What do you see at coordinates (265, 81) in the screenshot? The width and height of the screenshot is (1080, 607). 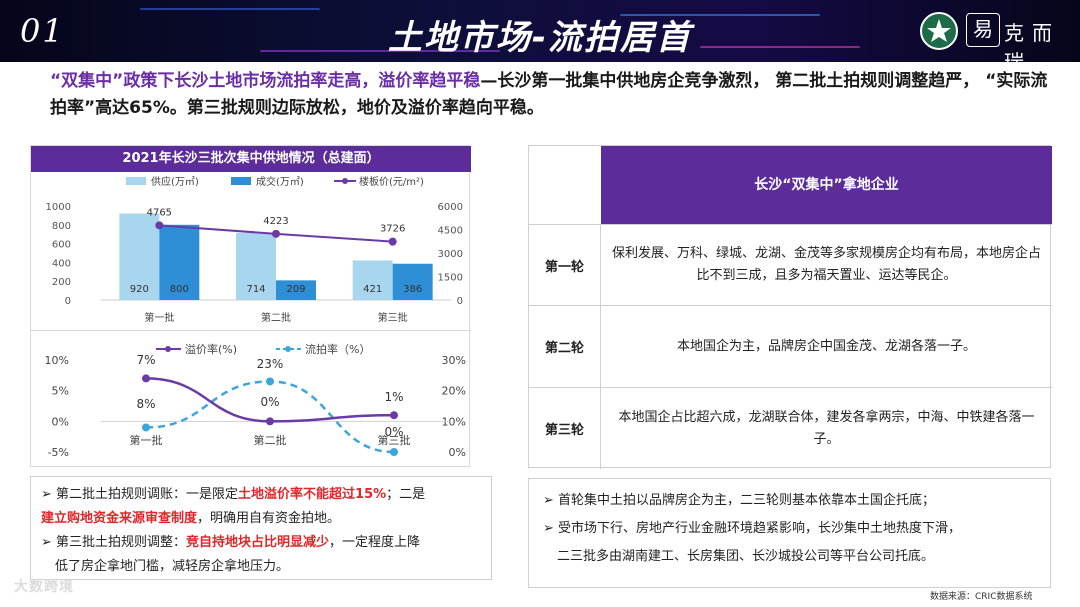 I see `headline-emphasis: “双集中”政策下长沙土地市场流拍率走高，溢价率趋平稳` at bounding box center [265, 81].